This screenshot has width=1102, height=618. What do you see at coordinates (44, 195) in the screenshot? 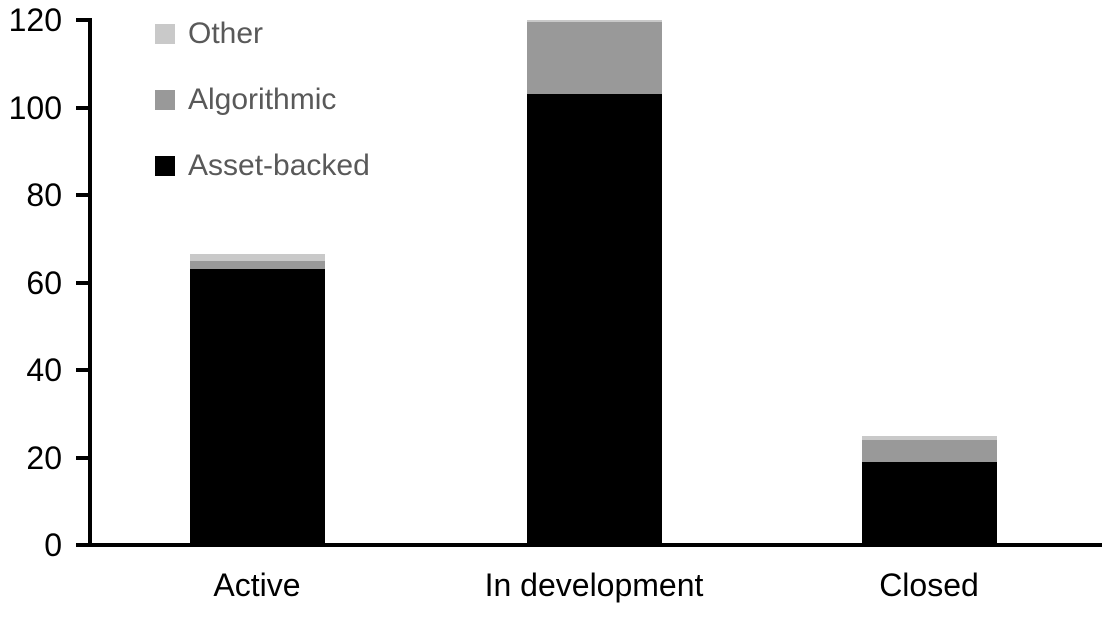
I see `y-tick-label: 80` at bounding box center [44, 195].